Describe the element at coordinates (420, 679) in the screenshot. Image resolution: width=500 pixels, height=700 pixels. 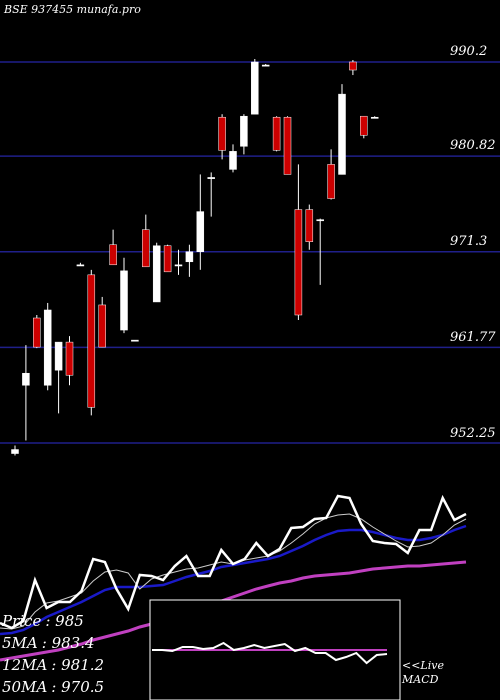
I see `macd-label-line: MACD` at that location.